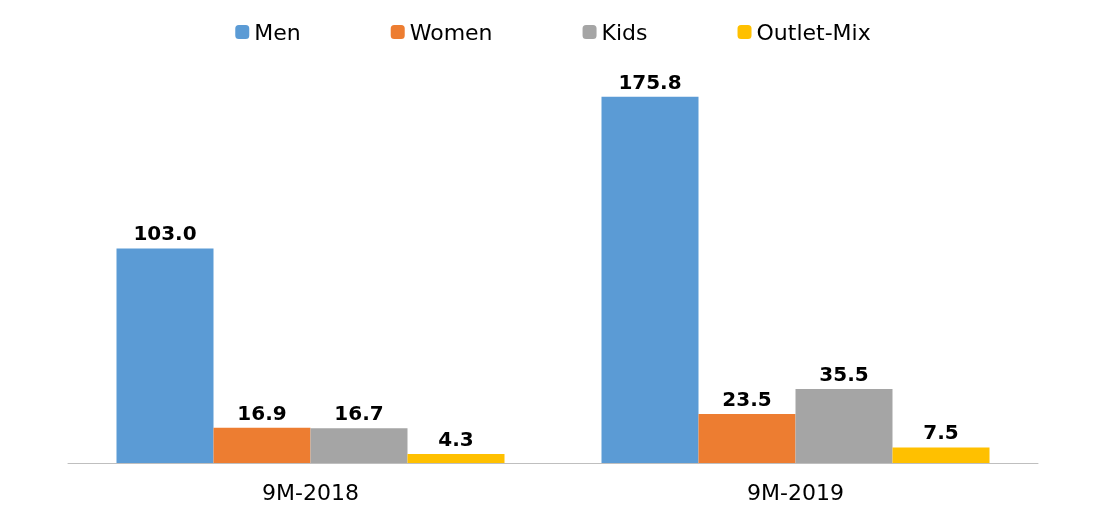 The width and height of the screenshot is (1109, 525). What do you see at coordinates (165, 233) in the screenshot?
I see `data-label: 103.0` at bounding box center [165, 233].